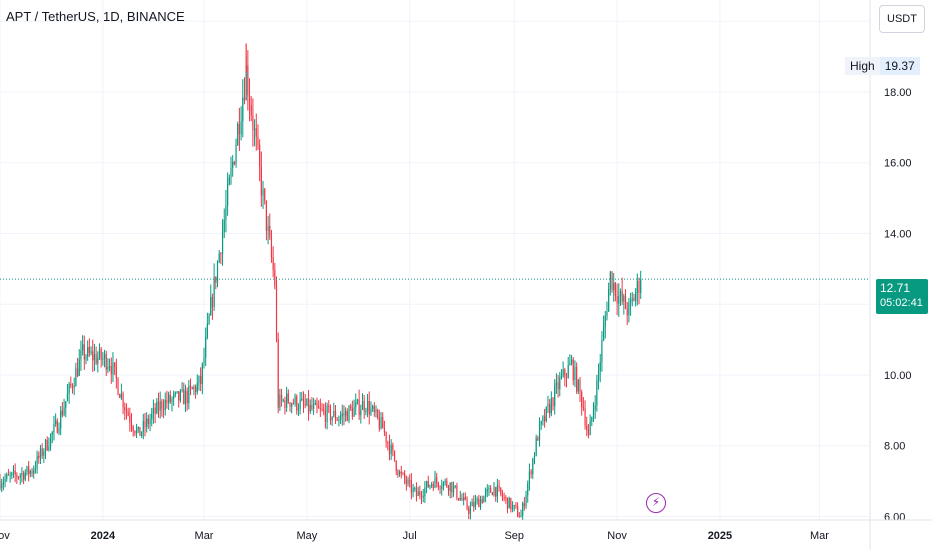 Image resolution: width=932 pixels, height=550 pixels. What do you see at coordinates (103, 536) in the screenshot?
I see `x-tick-label: 2024` at bounding box center [103, 536].